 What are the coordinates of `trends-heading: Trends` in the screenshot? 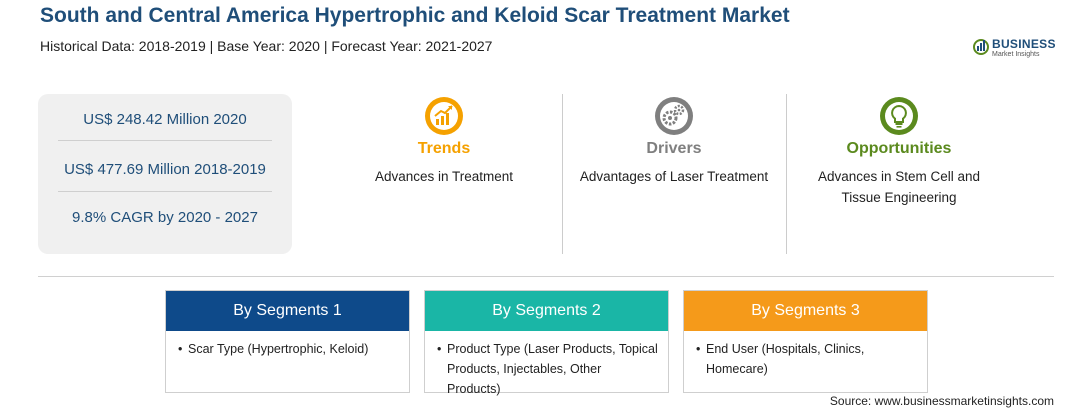 It's located at (444, 148).